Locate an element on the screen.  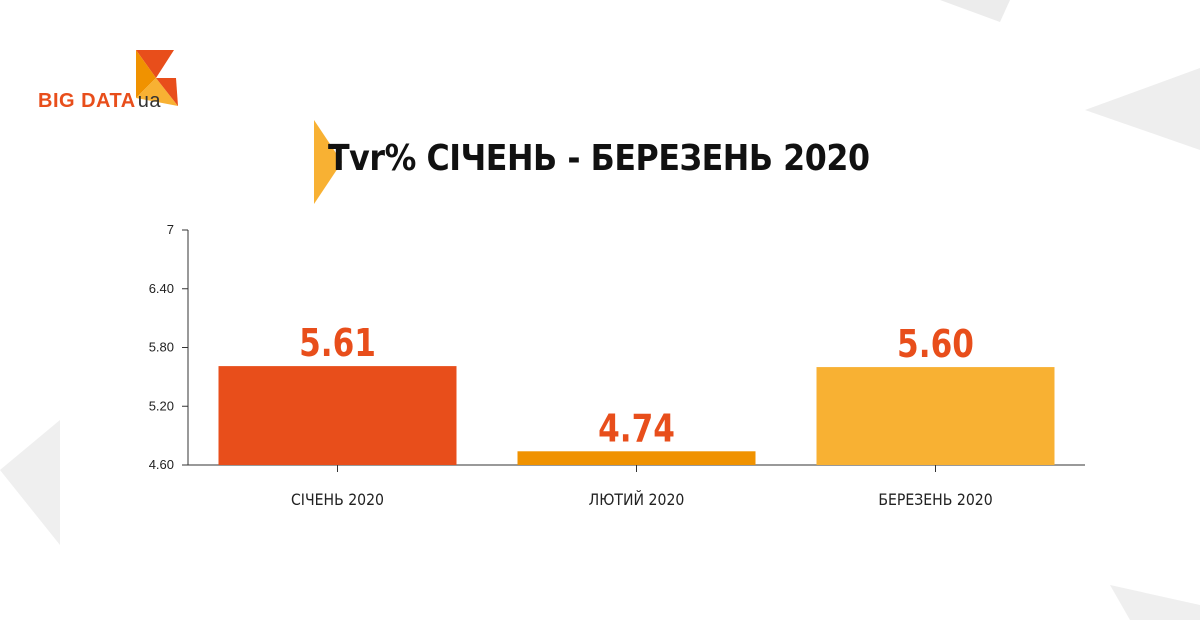
x-tick-label: БЕРЕЗЕНЬ 2020 is located at coordinates (935, 499).